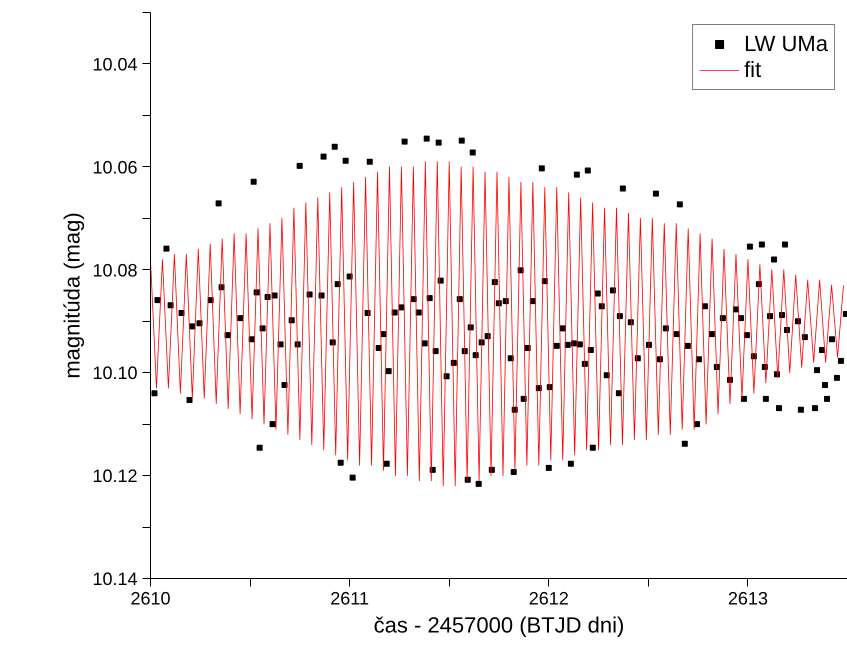 This screenshot has height=668, width=847. I want to click on y-tick-label: 10.12, so click(115, 476).